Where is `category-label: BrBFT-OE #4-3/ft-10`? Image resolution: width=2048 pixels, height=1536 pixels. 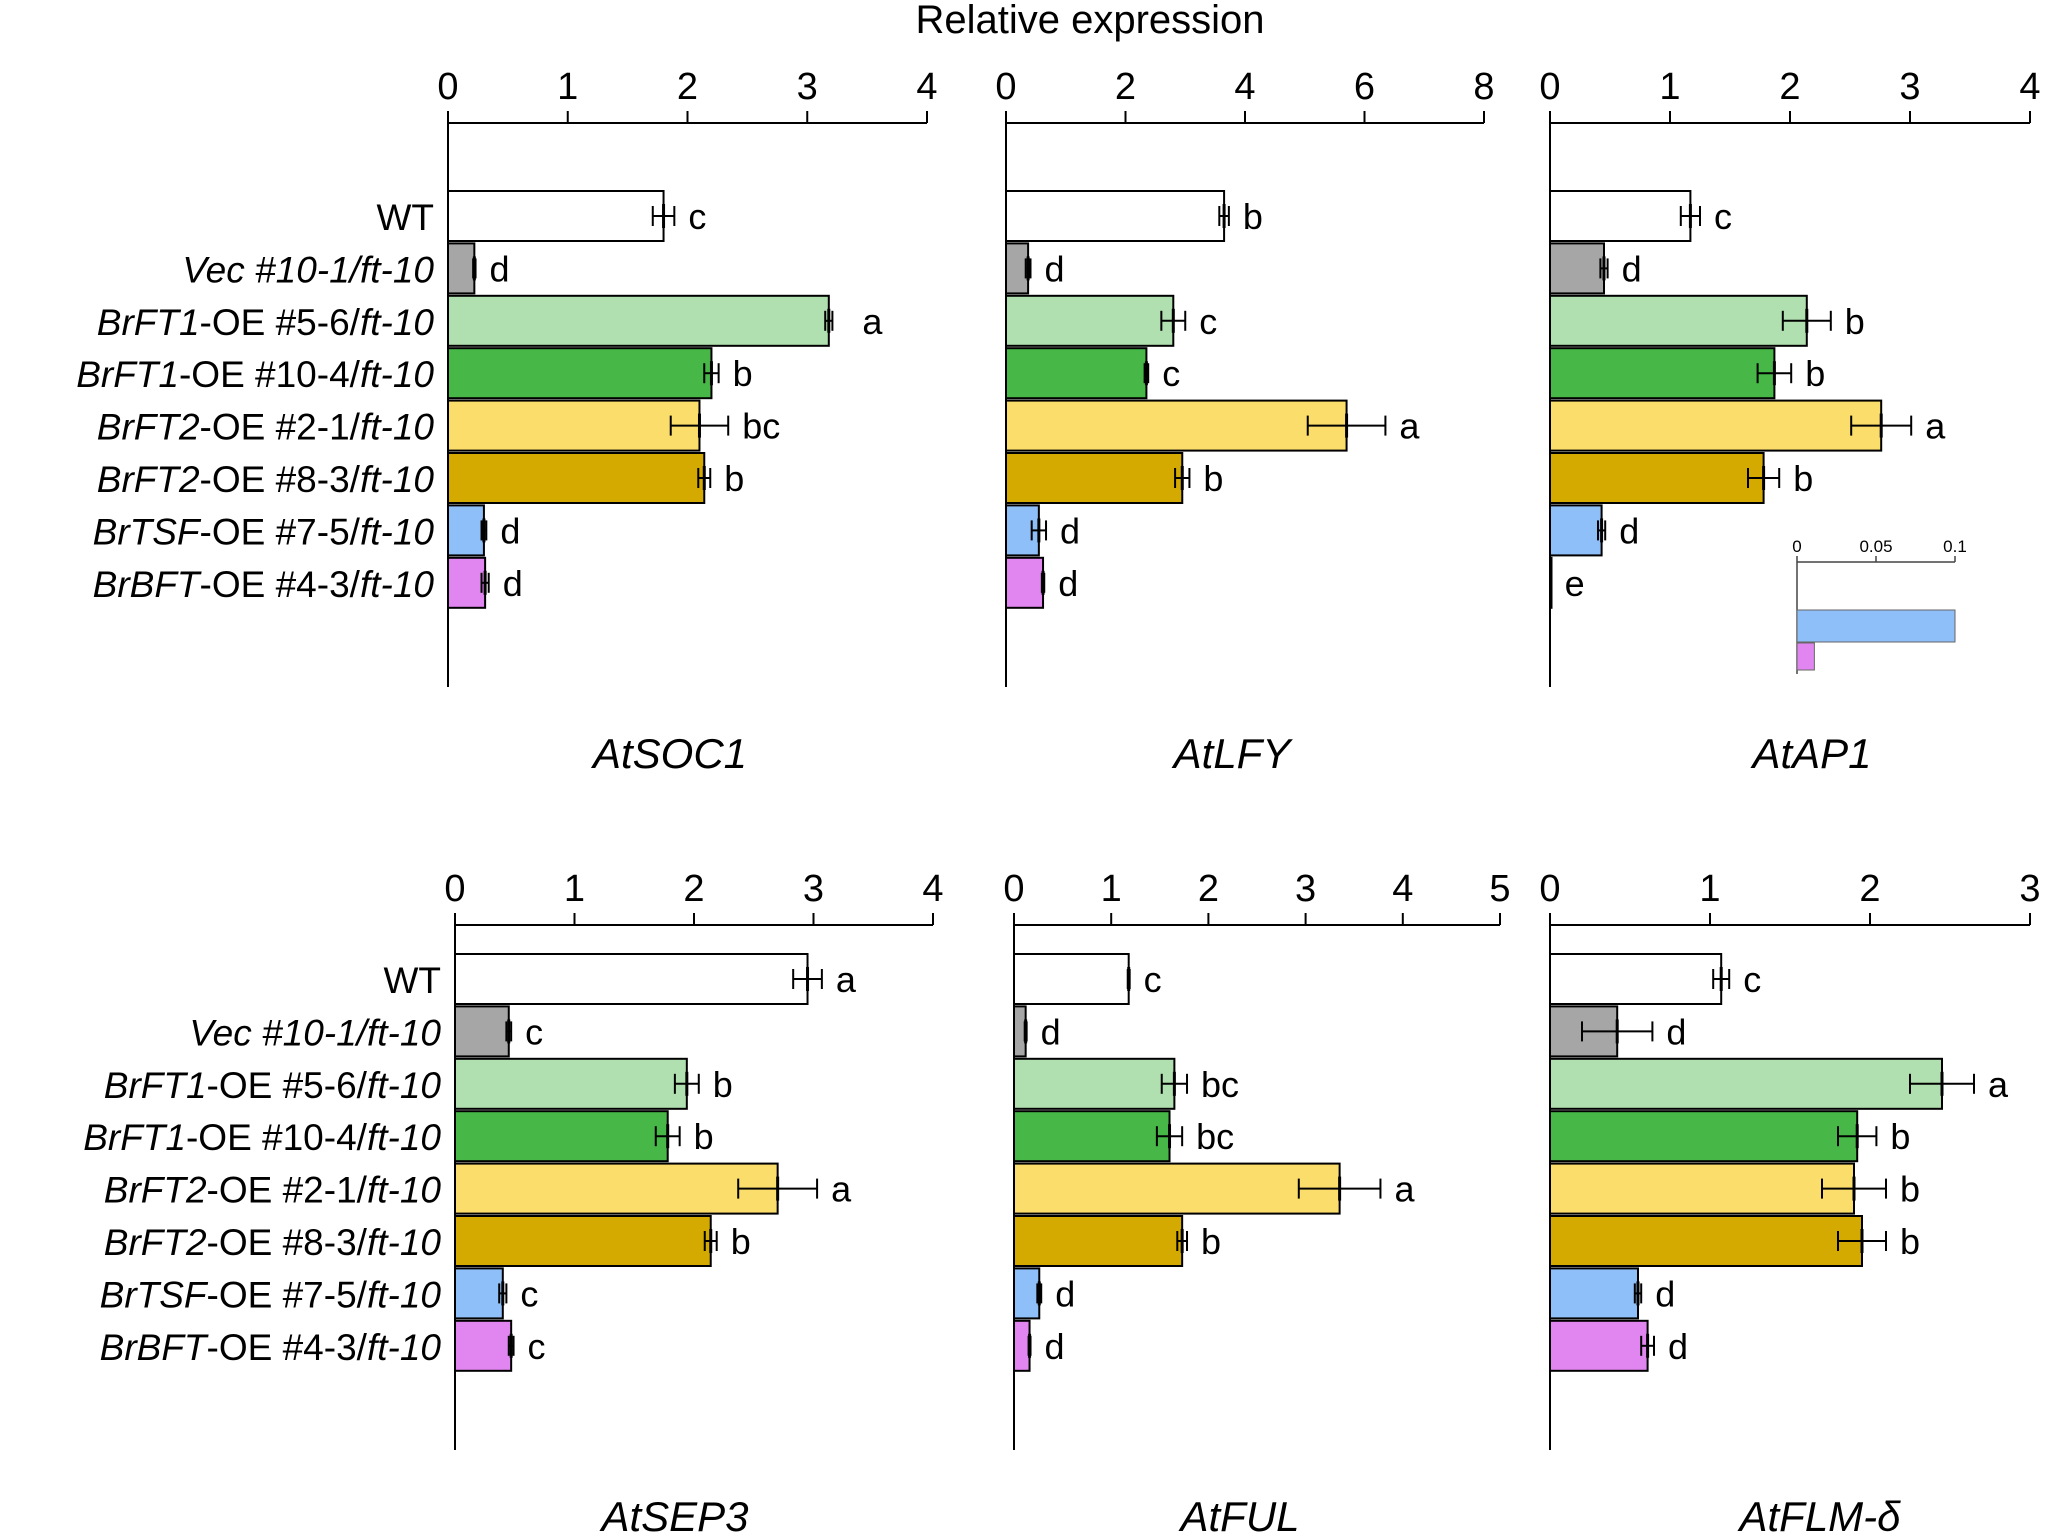
category-label: BrBFT-OE #4-3/ft-10 is located at coordinates (264, 584).